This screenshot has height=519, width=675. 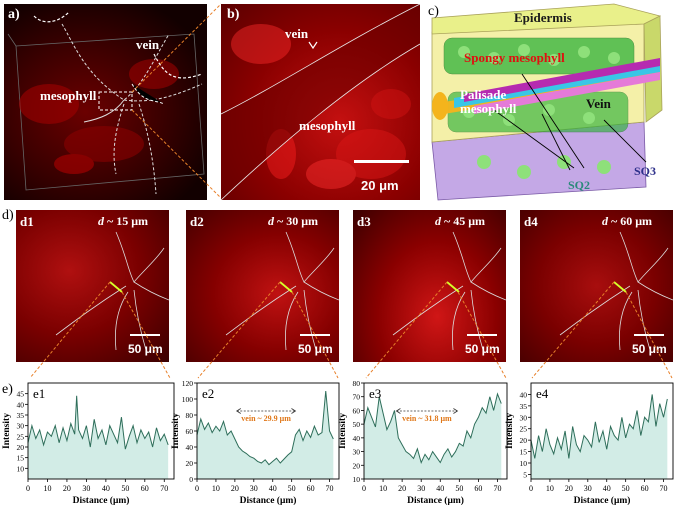 What do you see at coordinates (208, 393) in the screenshot?
I see `chart-e2-id: e2` at bounding box center [208, 393].